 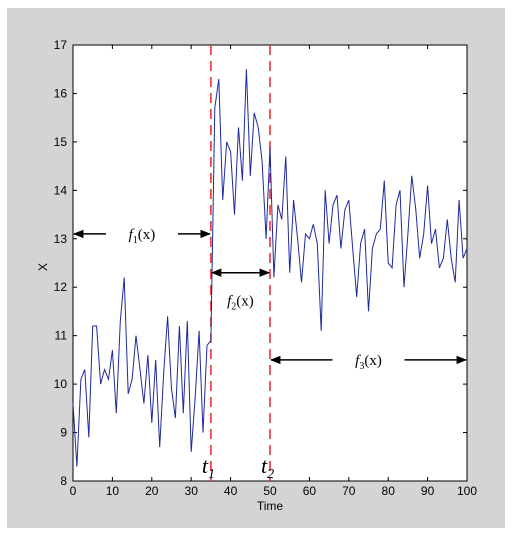 What do you see at coordinates (63, 481) in the screenshot?
I see `y-tick-label: 8` at bounding box center [63, 481].